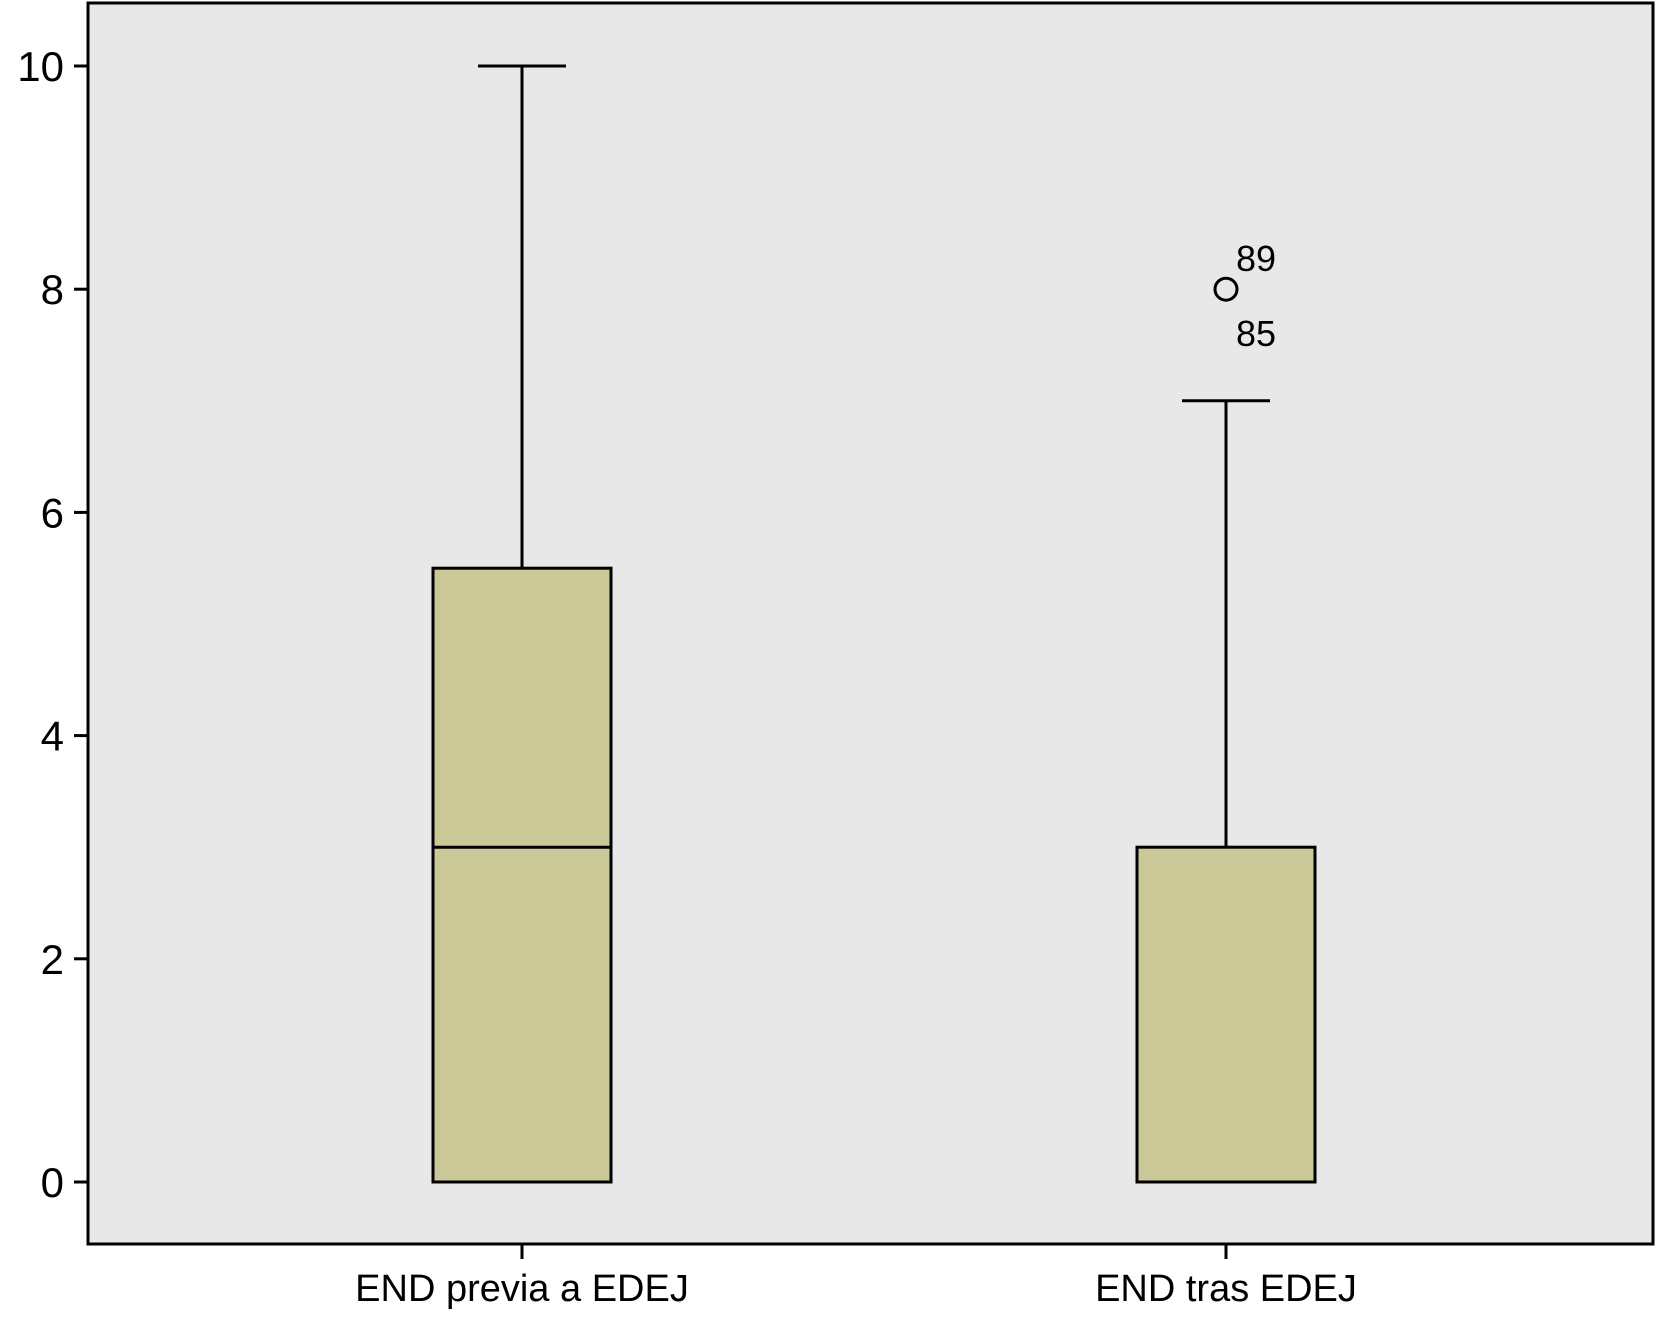 This screenshot has height=1326, width=1659. Describe the element at coordinates (52, 736) in the screenshot. I see `y-tick-label: 4` at that location.